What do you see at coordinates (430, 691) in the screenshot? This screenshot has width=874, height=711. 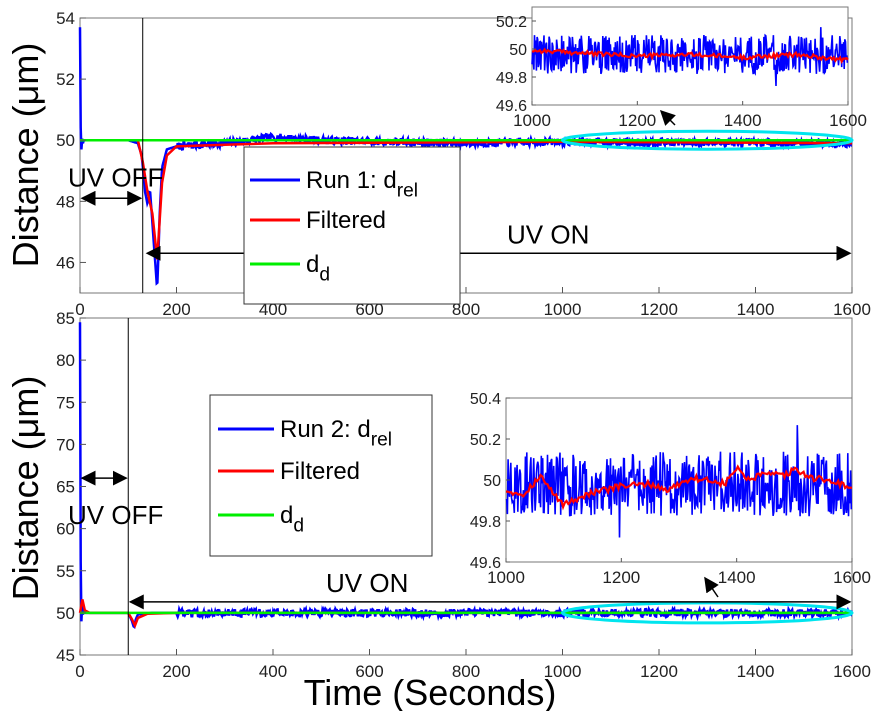 I see `x-axis-label: Time (Seconds)` at bounding box center [430, 691].